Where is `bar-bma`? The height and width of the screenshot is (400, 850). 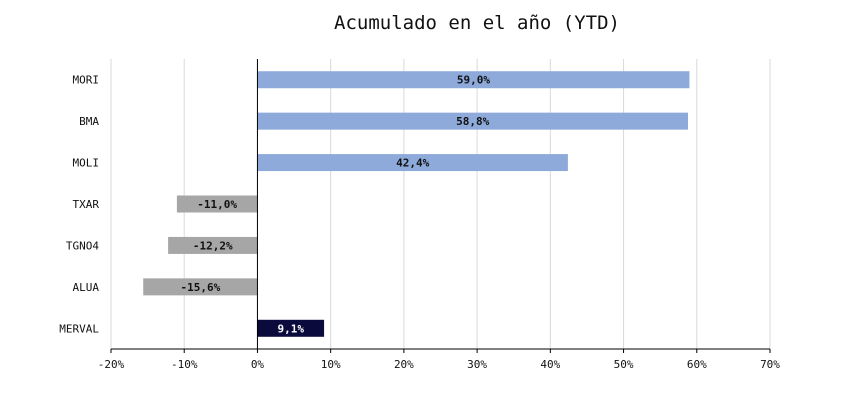
bar-bma is located at coordinates (472, 121).